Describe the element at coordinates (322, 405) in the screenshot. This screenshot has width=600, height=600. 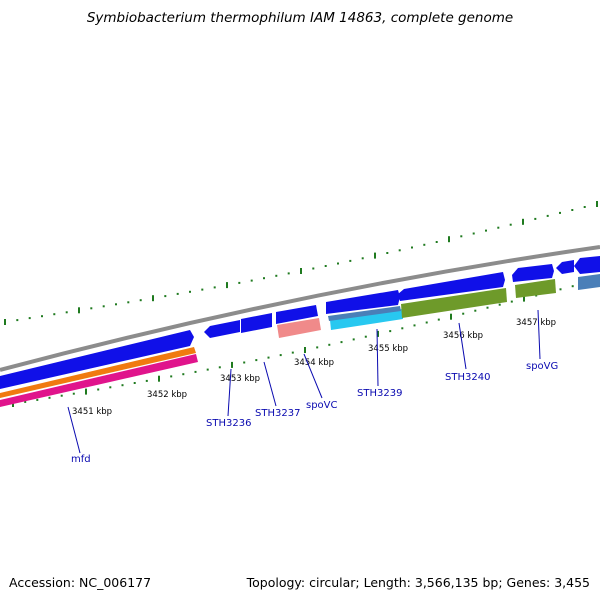
I see `gene-label-spovc: spoVC` at that location.